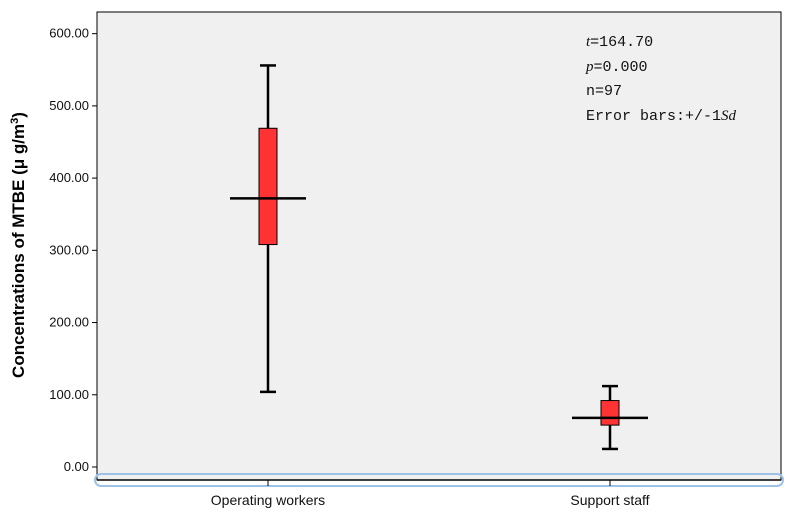  I want to click on x-tick-label: Support staff, so click(609, 500).